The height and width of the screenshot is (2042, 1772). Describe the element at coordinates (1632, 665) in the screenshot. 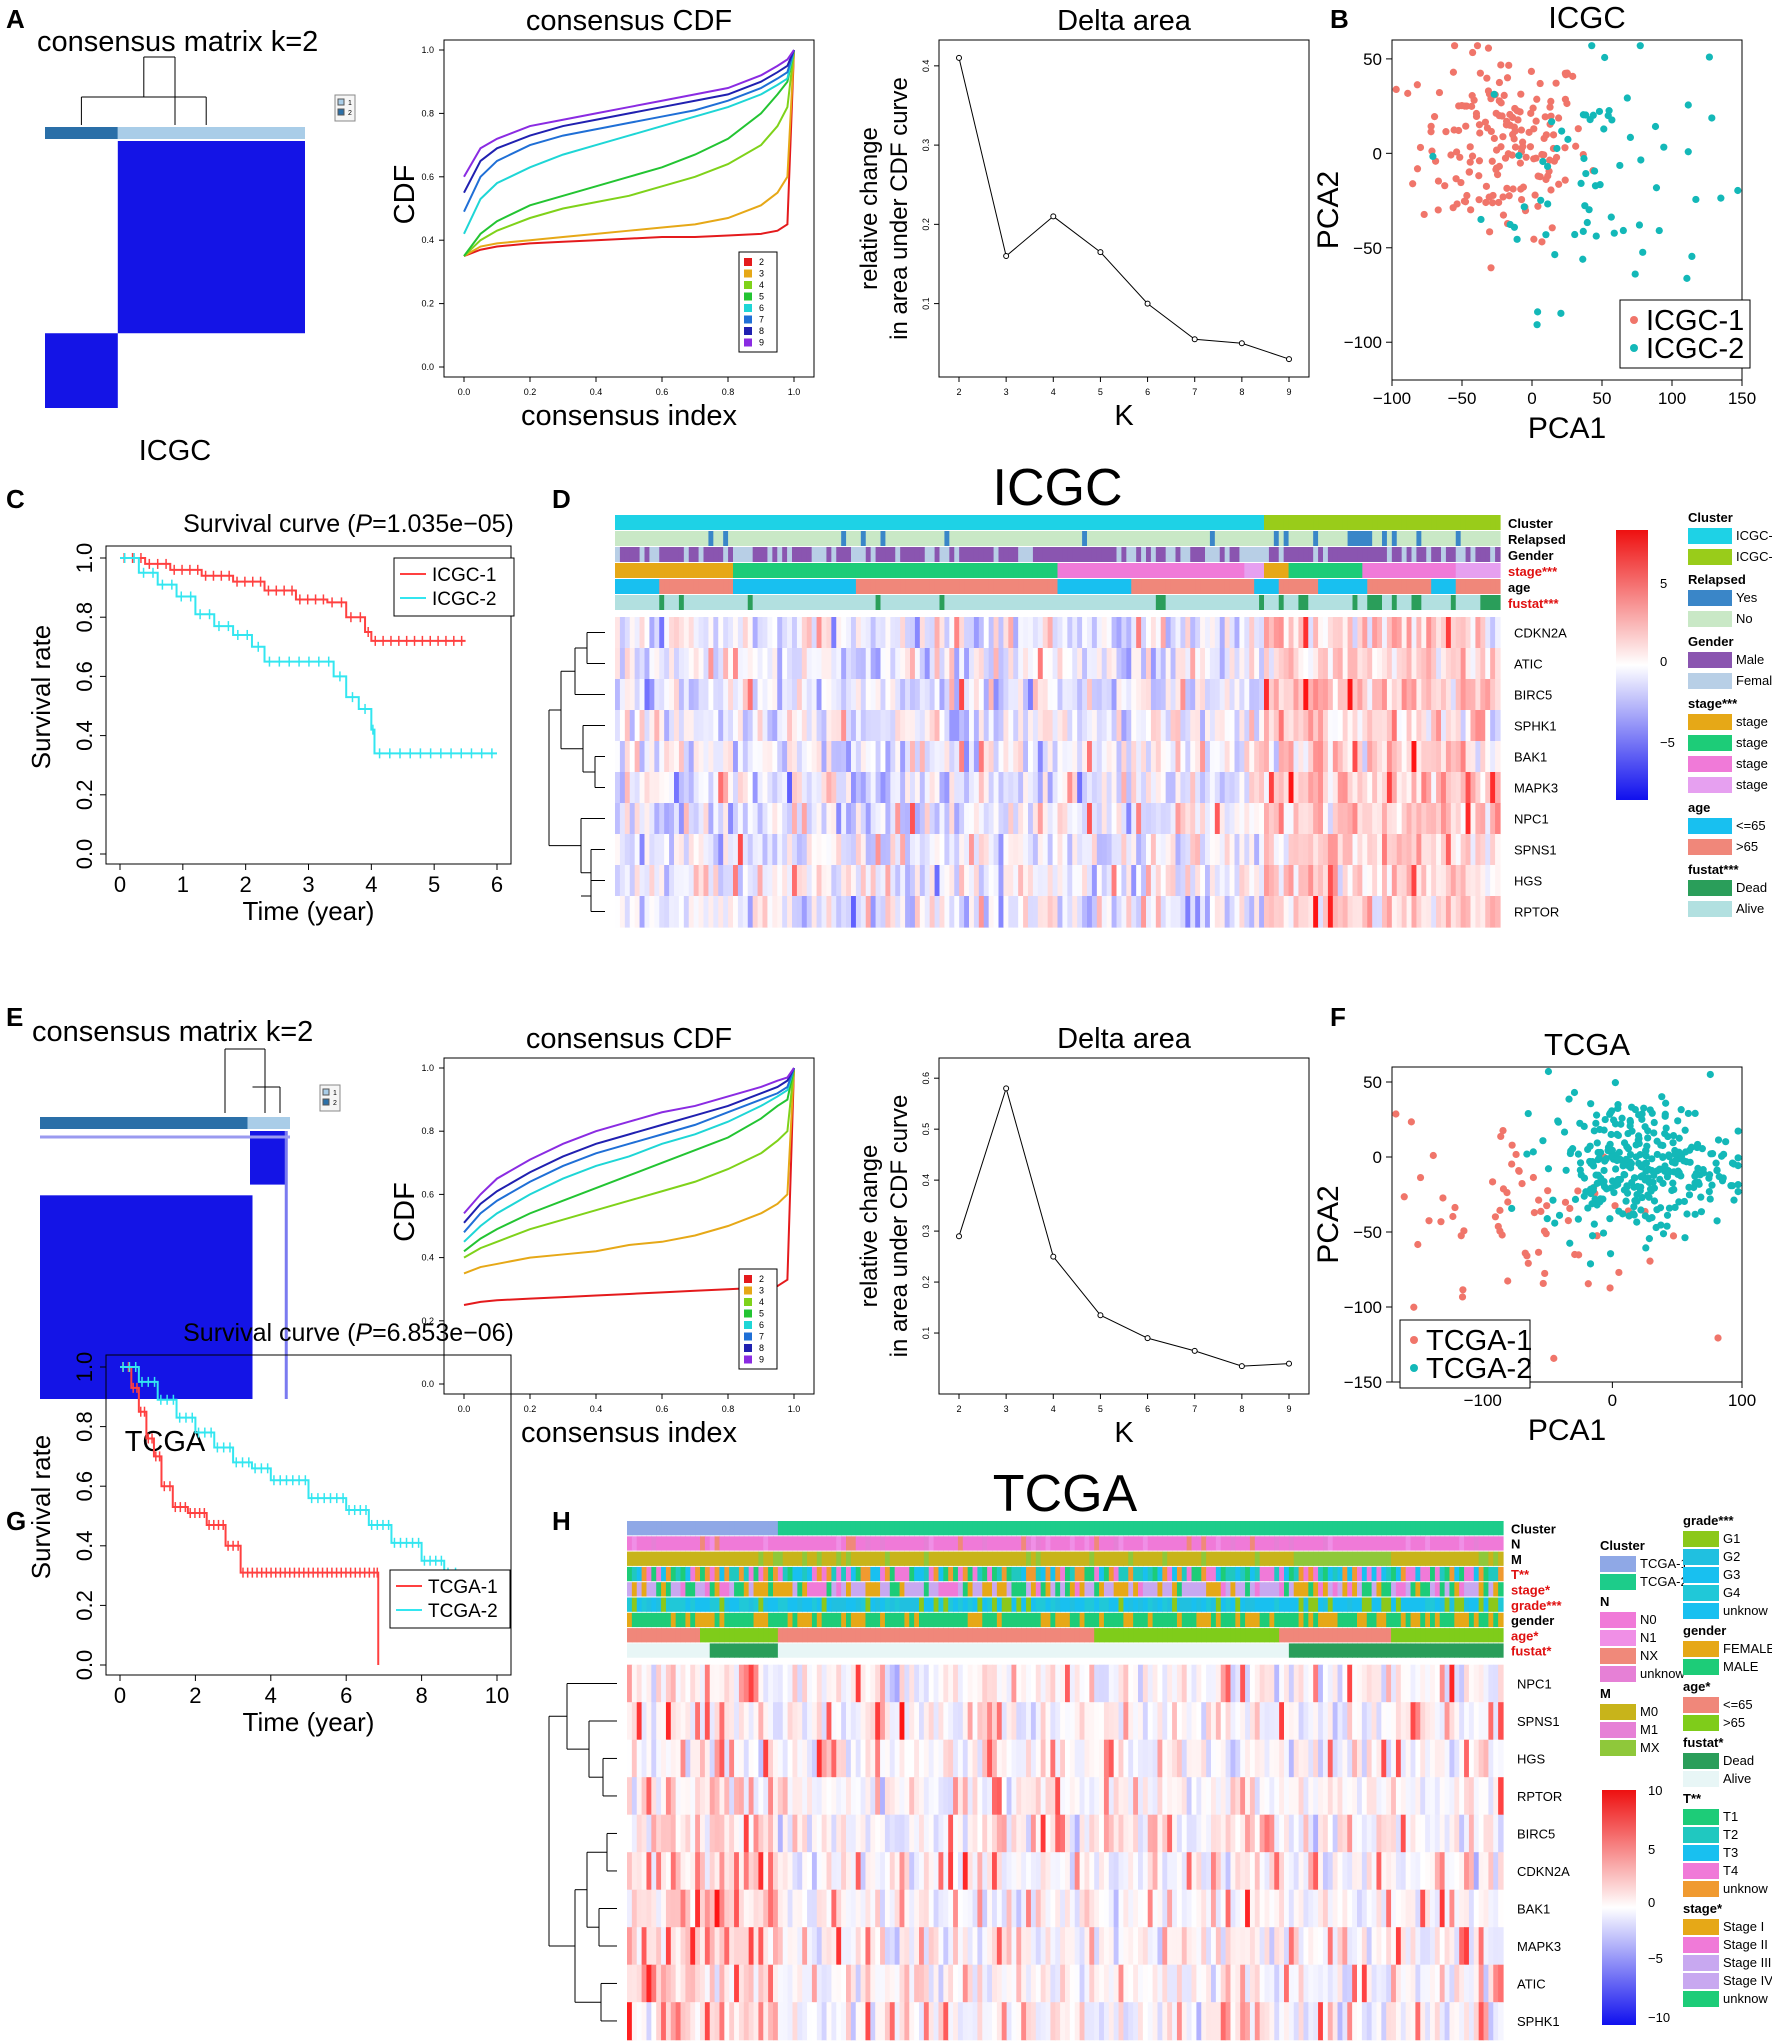

I see `colorbar` at that location.